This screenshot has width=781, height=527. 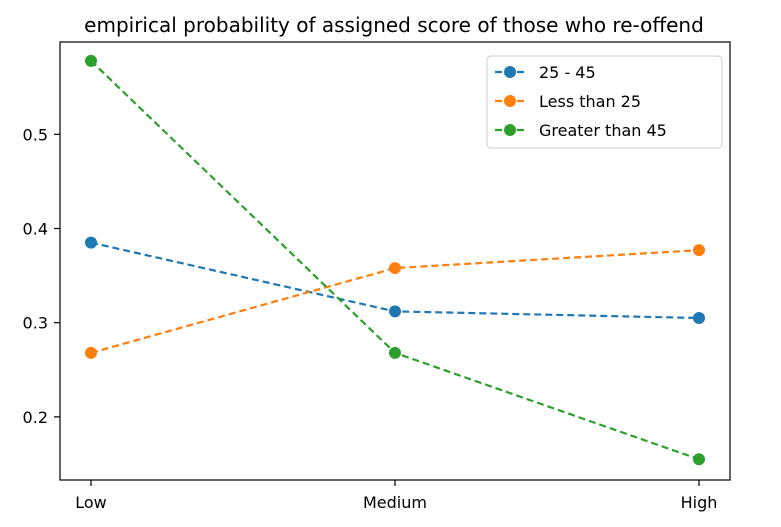 I want to click on legend: 25 - 45 Less than 25 Greater than 45, so click(x=604, y=102).